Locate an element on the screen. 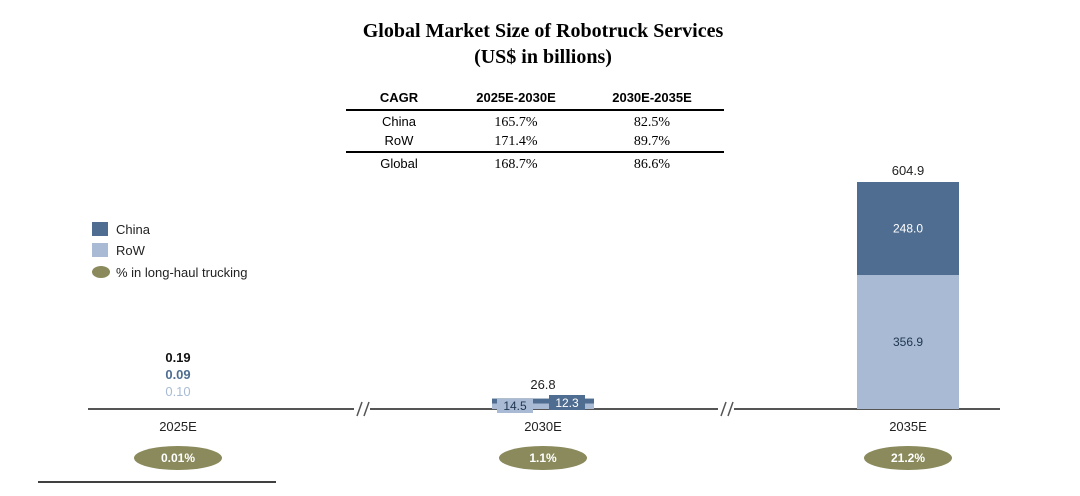 Image resolution: width=1080 pixels, height=496 pixels. callout-box-china-2030 is located at coordinates (567, 402).